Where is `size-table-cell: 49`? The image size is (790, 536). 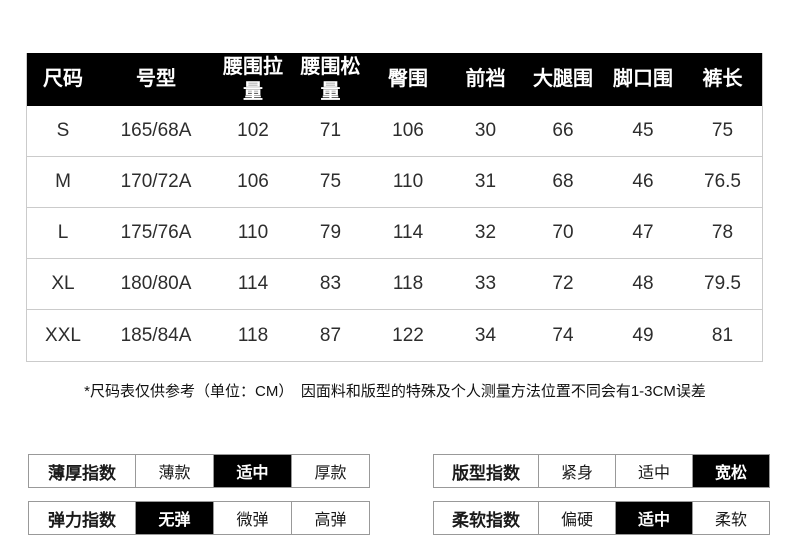
size-table-cell: 49 is located at coordinates (643, 335).